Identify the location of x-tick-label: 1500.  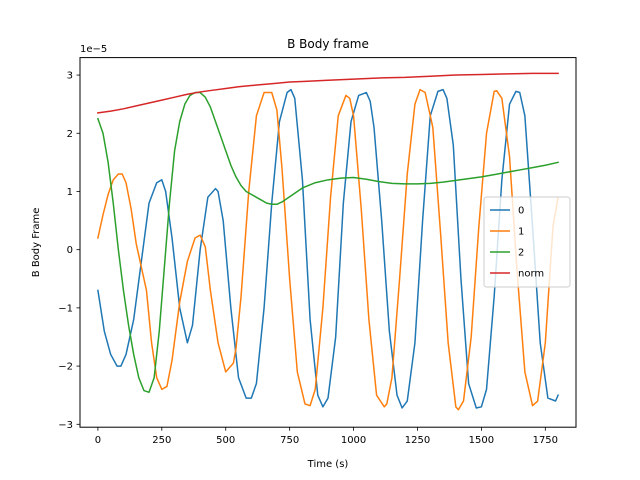
(481, 440).